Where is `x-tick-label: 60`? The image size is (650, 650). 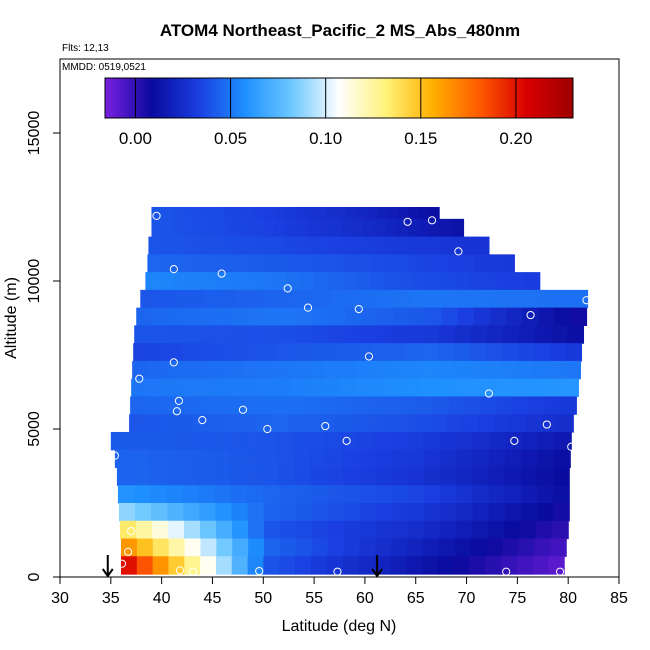 x-tick-label: 60 is located at coordinates (365, 598).